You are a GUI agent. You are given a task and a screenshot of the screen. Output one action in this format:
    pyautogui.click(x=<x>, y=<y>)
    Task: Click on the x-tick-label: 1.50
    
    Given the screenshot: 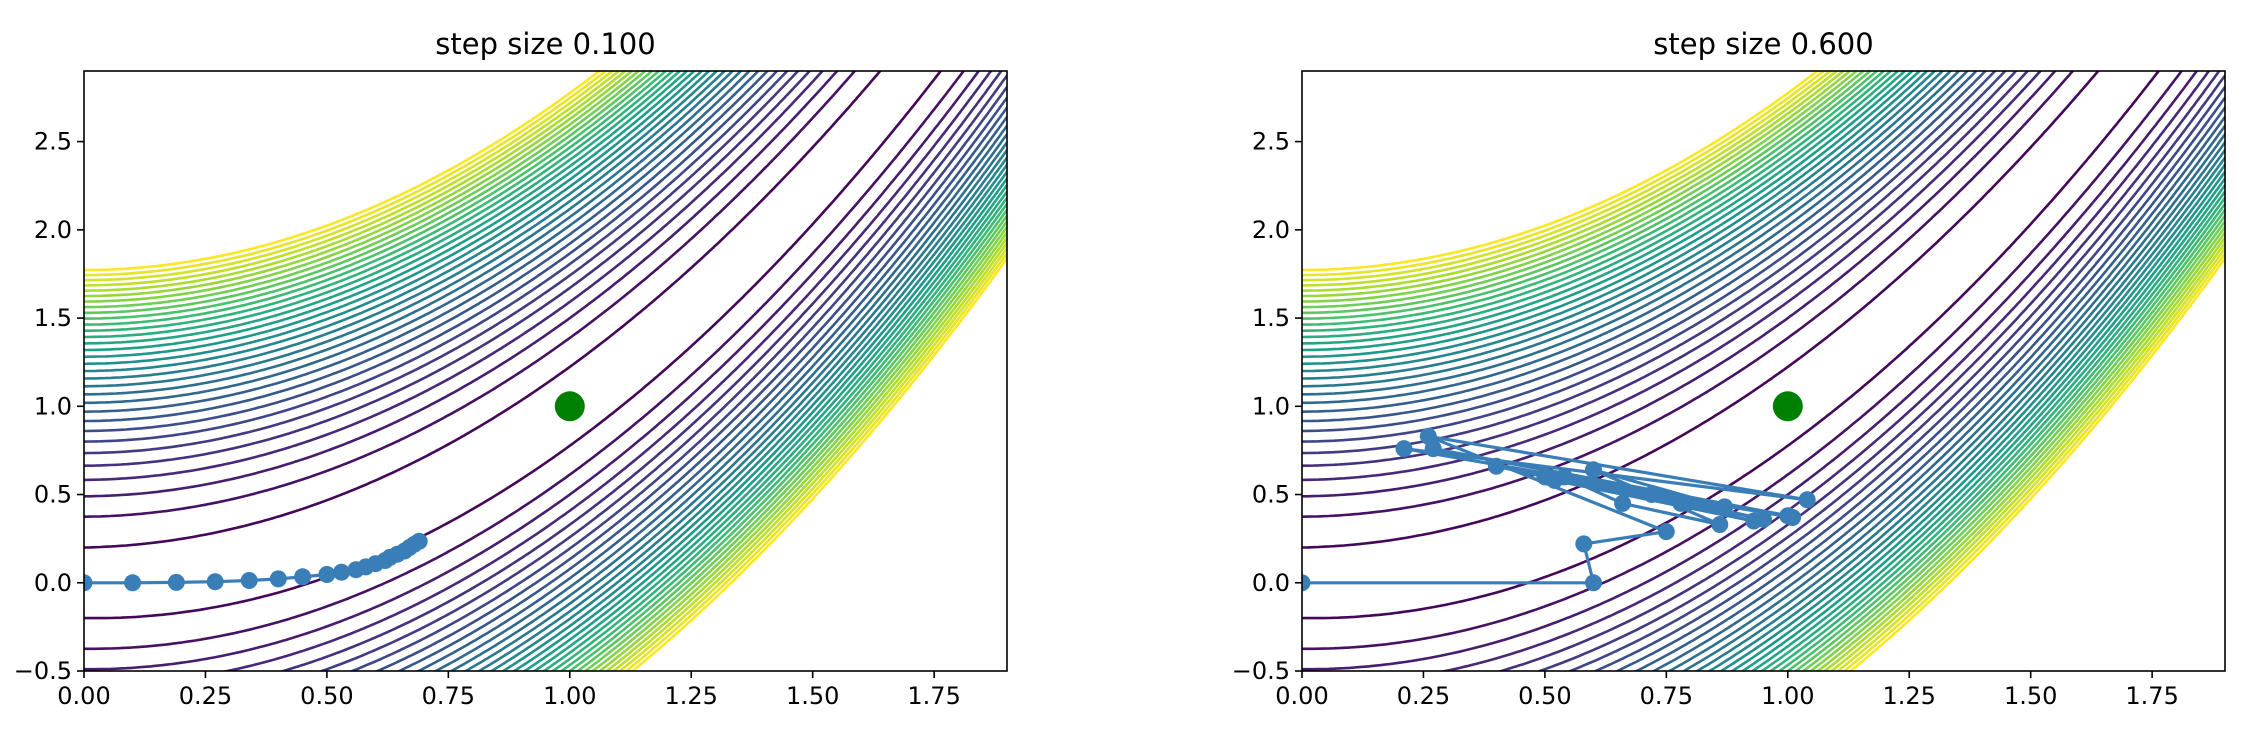 What is the action you would take?
    pyautogui.click(x=2030, y=696)
    